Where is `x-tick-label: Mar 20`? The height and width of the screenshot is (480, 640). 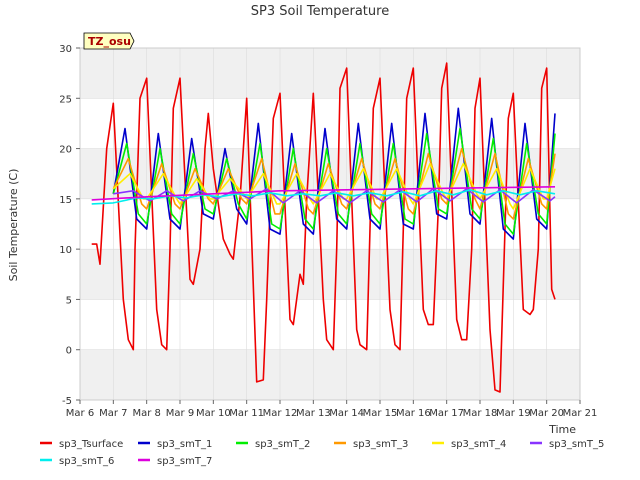
x-tick-label: Mar 20 is located at coordinates (546, 413).